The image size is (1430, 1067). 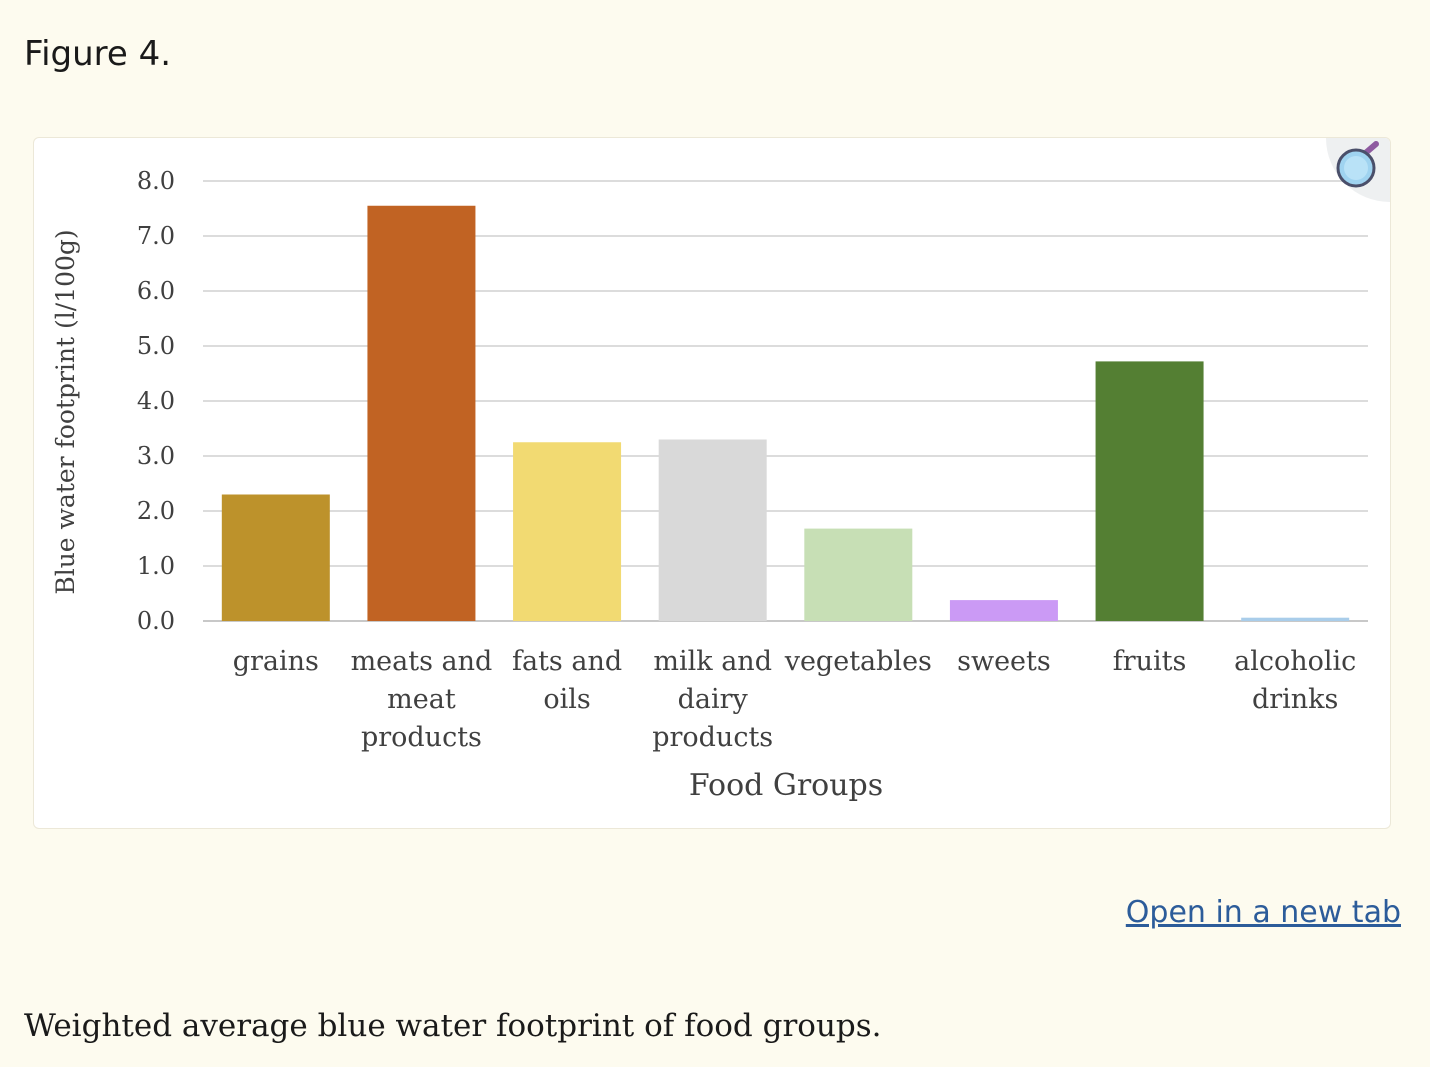 What do you see at coordinates (156, 346) in the screenshot?
I see `y-tick-label: 5.0` at bounding box center [156, 346].